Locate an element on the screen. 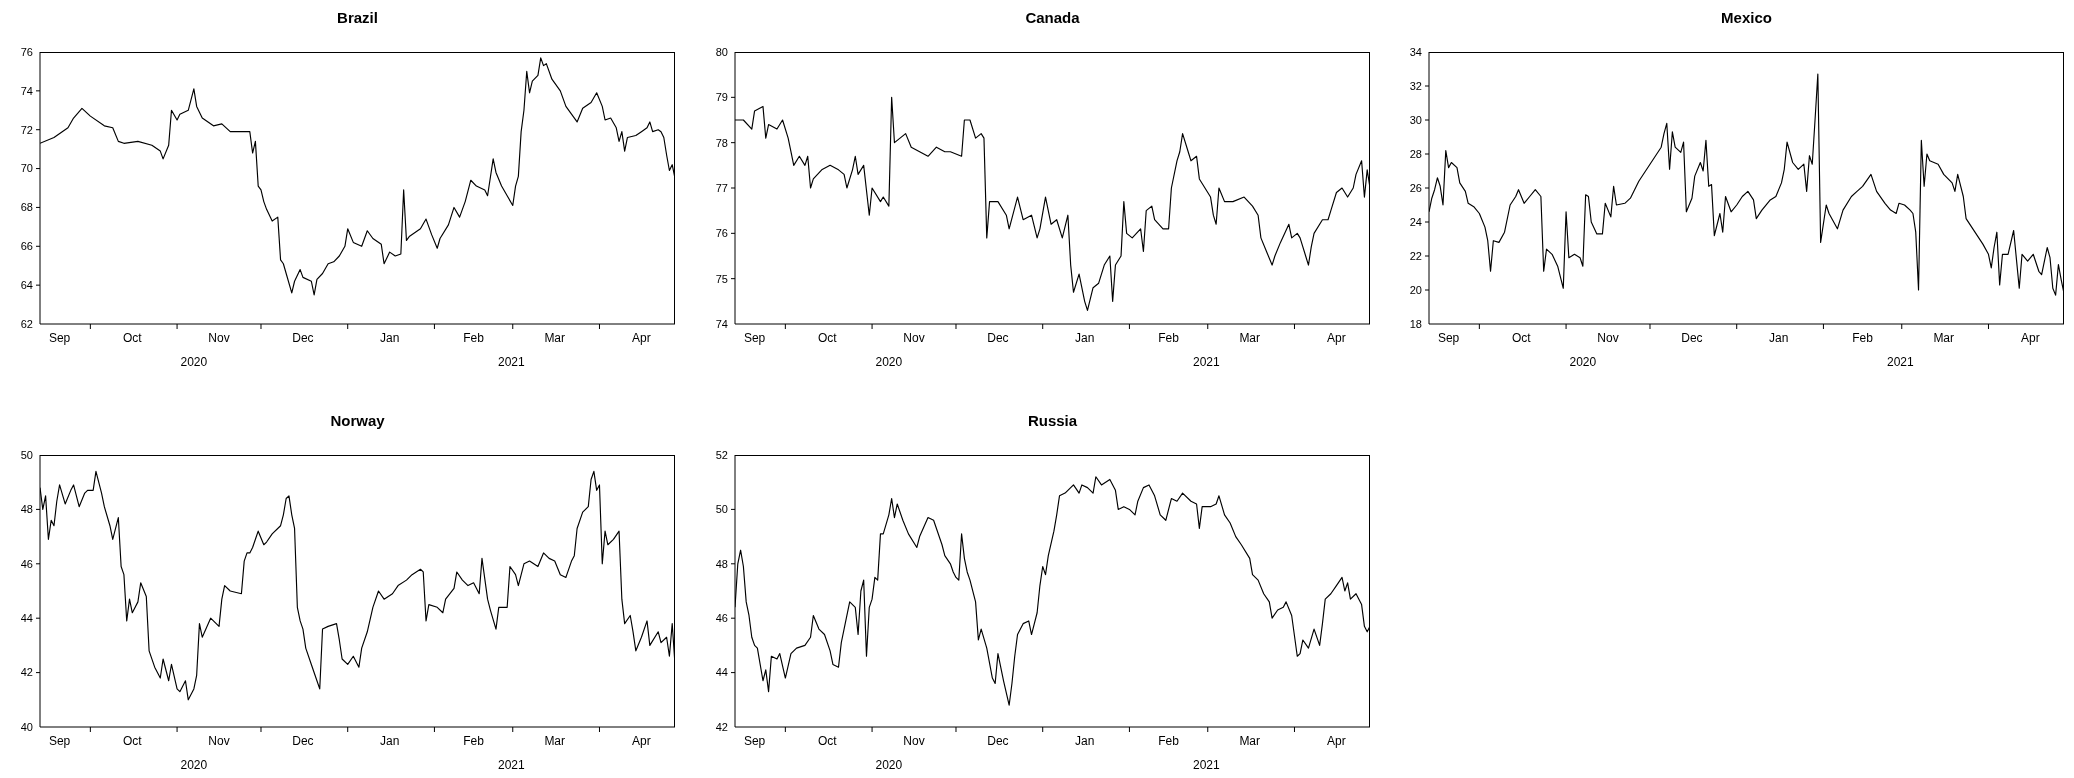 Image resolution: width=2074 pixels, height=778 pixels. chart-title: Canada is located at coordinates (1052, 17).